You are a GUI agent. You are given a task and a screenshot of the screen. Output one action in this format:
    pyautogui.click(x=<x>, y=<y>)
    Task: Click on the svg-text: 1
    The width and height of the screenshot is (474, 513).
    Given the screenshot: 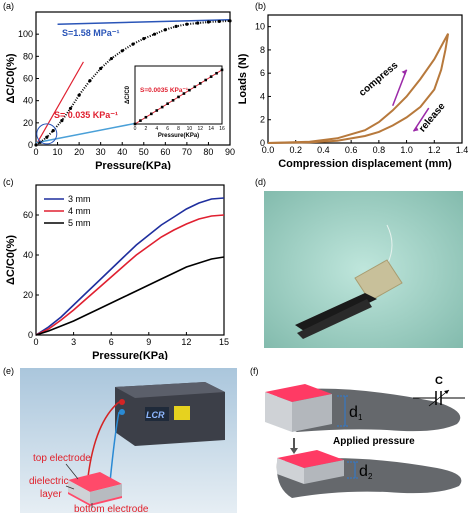 What is the action you would take?
    pyautogui.click(x=360, y=417)
    